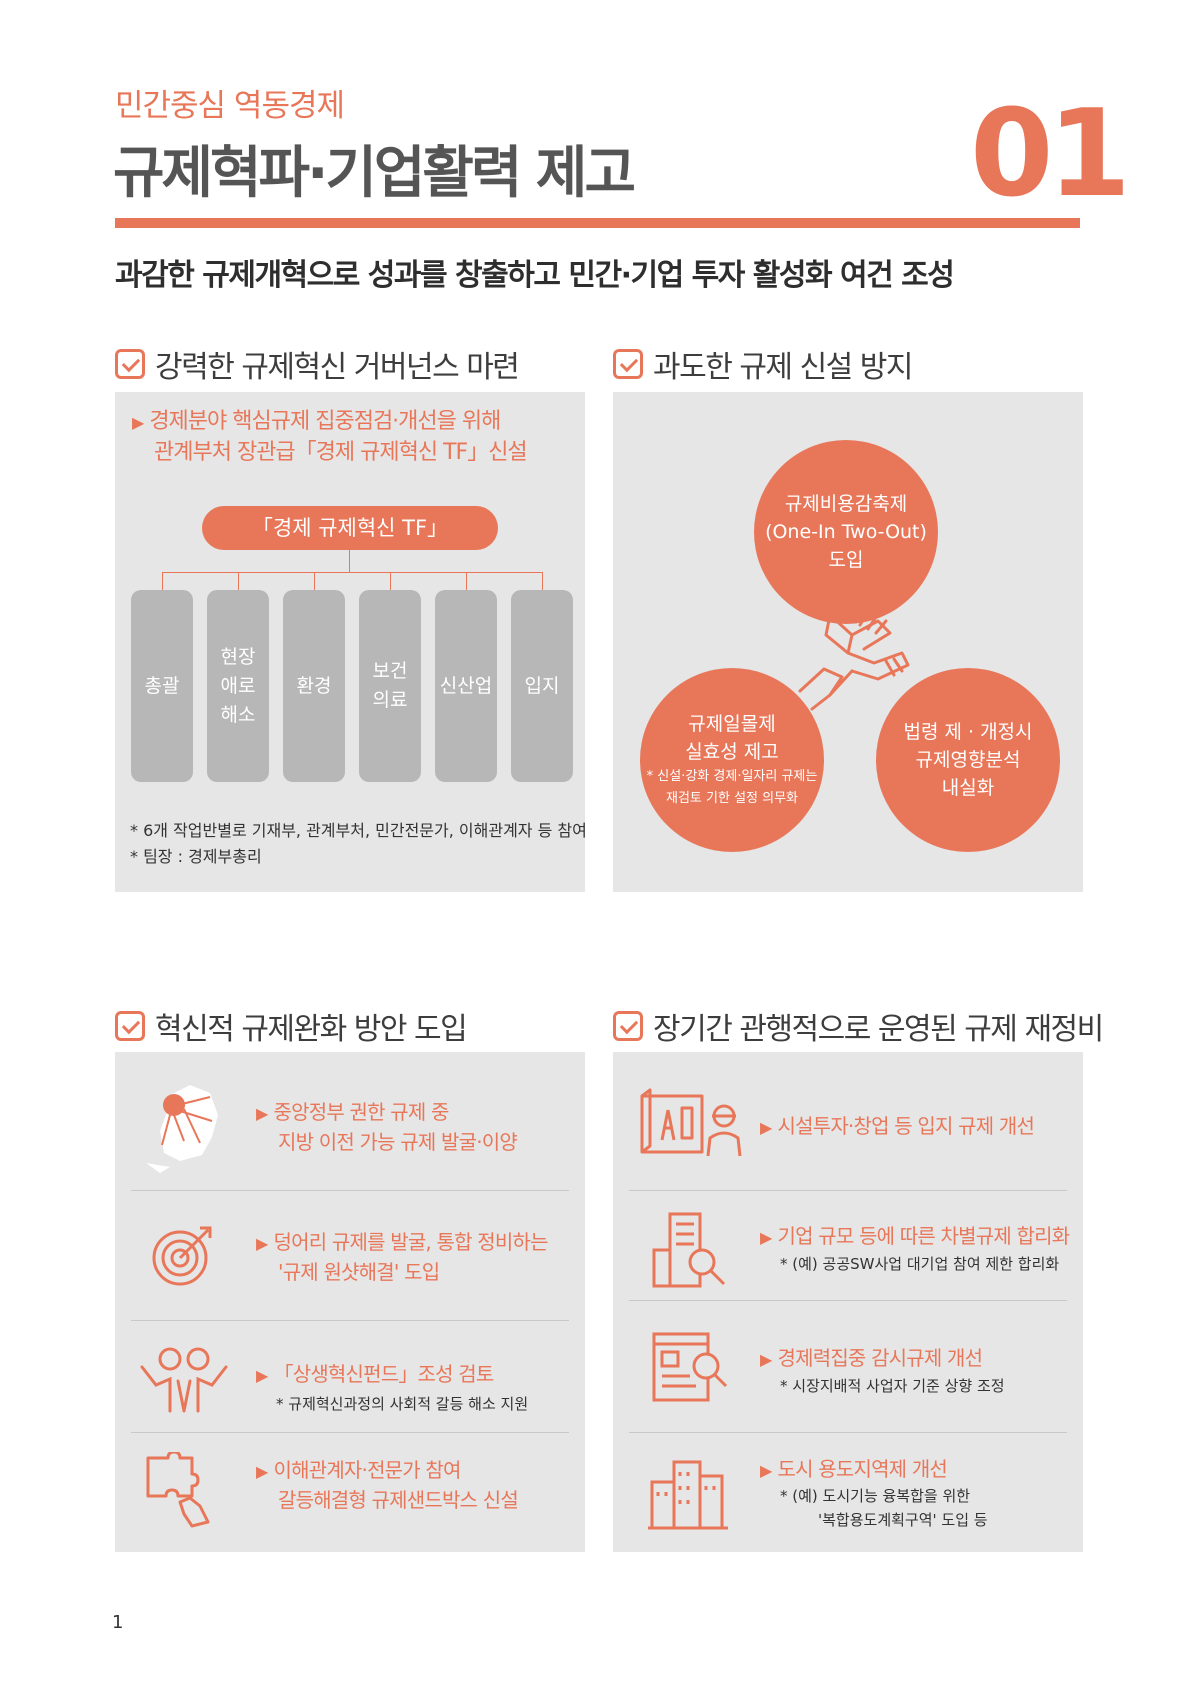 This screenshot has height=1684, width=1191. Describe the element at coordinates (690, 1367) in the screenshot. I see `document-search-icon` at that location.